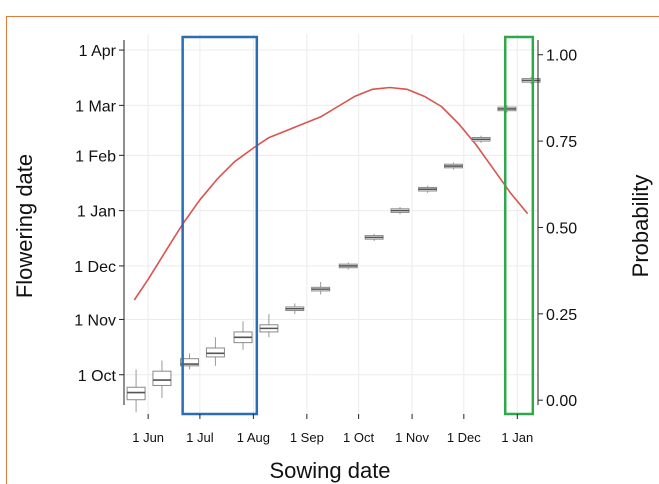  Describe the element at coordinates (96, 212) in the screenshot. I see `y-left-tick-label: 1 Jan` at that location.